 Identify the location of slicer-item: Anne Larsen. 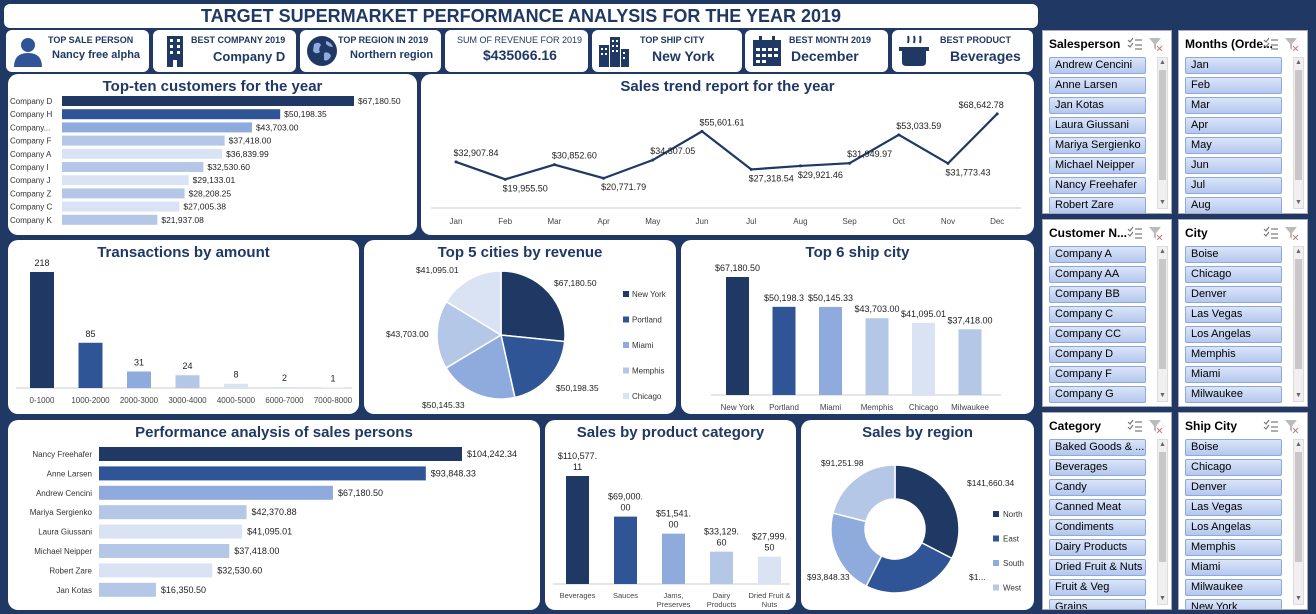
(1097, 85).